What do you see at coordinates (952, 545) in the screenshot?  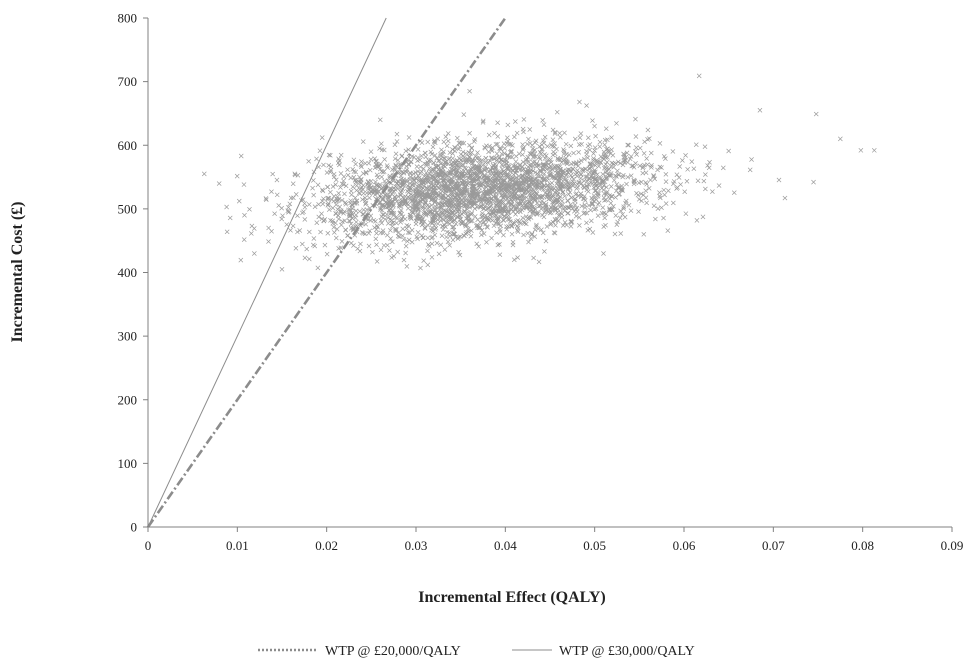 I see `x-tick-label: 0.09` at bounding box center [952, 545].